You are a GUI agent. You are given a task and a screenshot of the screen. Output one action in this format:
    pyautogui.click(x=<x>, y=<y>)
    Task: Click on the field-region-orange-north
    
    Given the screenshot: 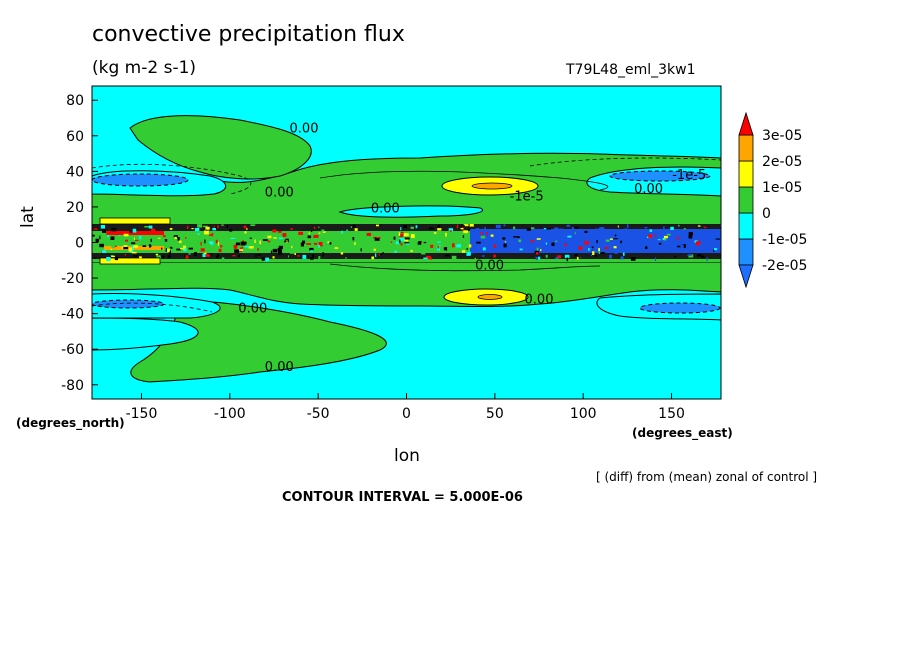 What is the action you would take?
    pyautogui.click(x=492, y=186)
    